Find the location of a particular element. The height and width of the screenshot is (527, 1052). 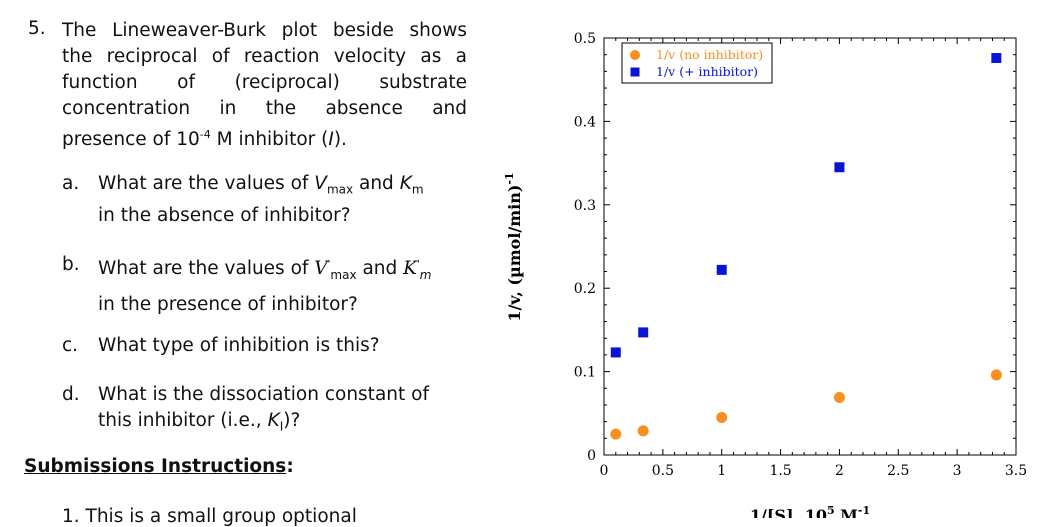

question-text-fragment: M inhibitor ( is located at coordinates (269, 140).